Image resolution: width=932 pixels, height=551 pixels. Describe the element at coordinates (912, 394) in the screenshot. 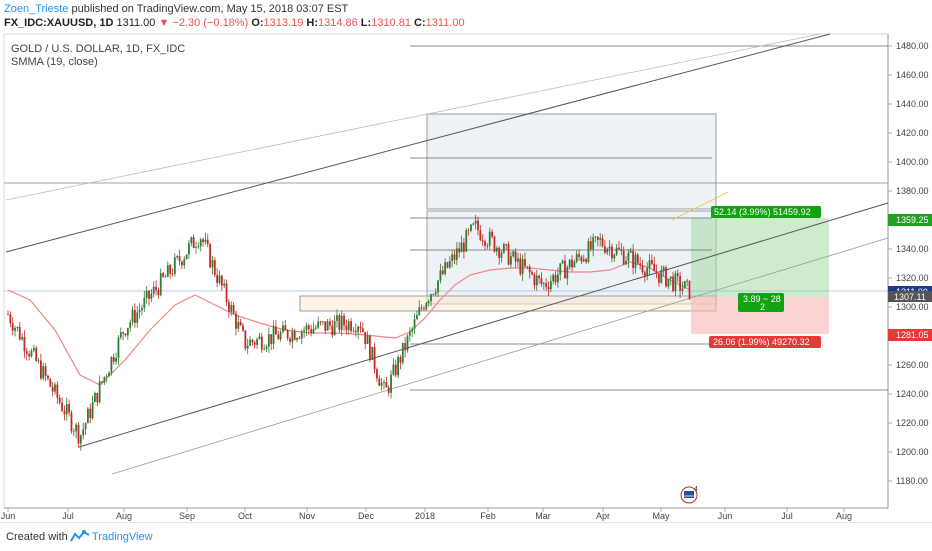

I see `y-tick-label: 1240.00` at that location.